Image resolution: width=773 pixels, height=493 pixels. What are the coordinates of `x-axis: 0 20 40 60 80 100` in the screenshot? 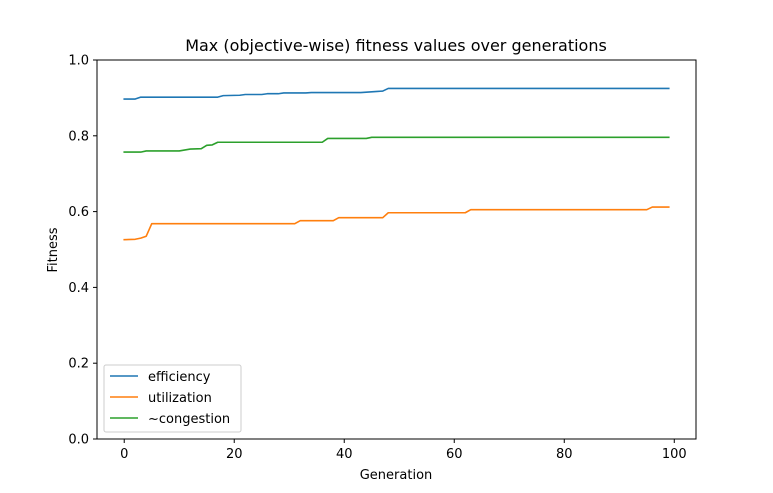 It's located at (403, 450).